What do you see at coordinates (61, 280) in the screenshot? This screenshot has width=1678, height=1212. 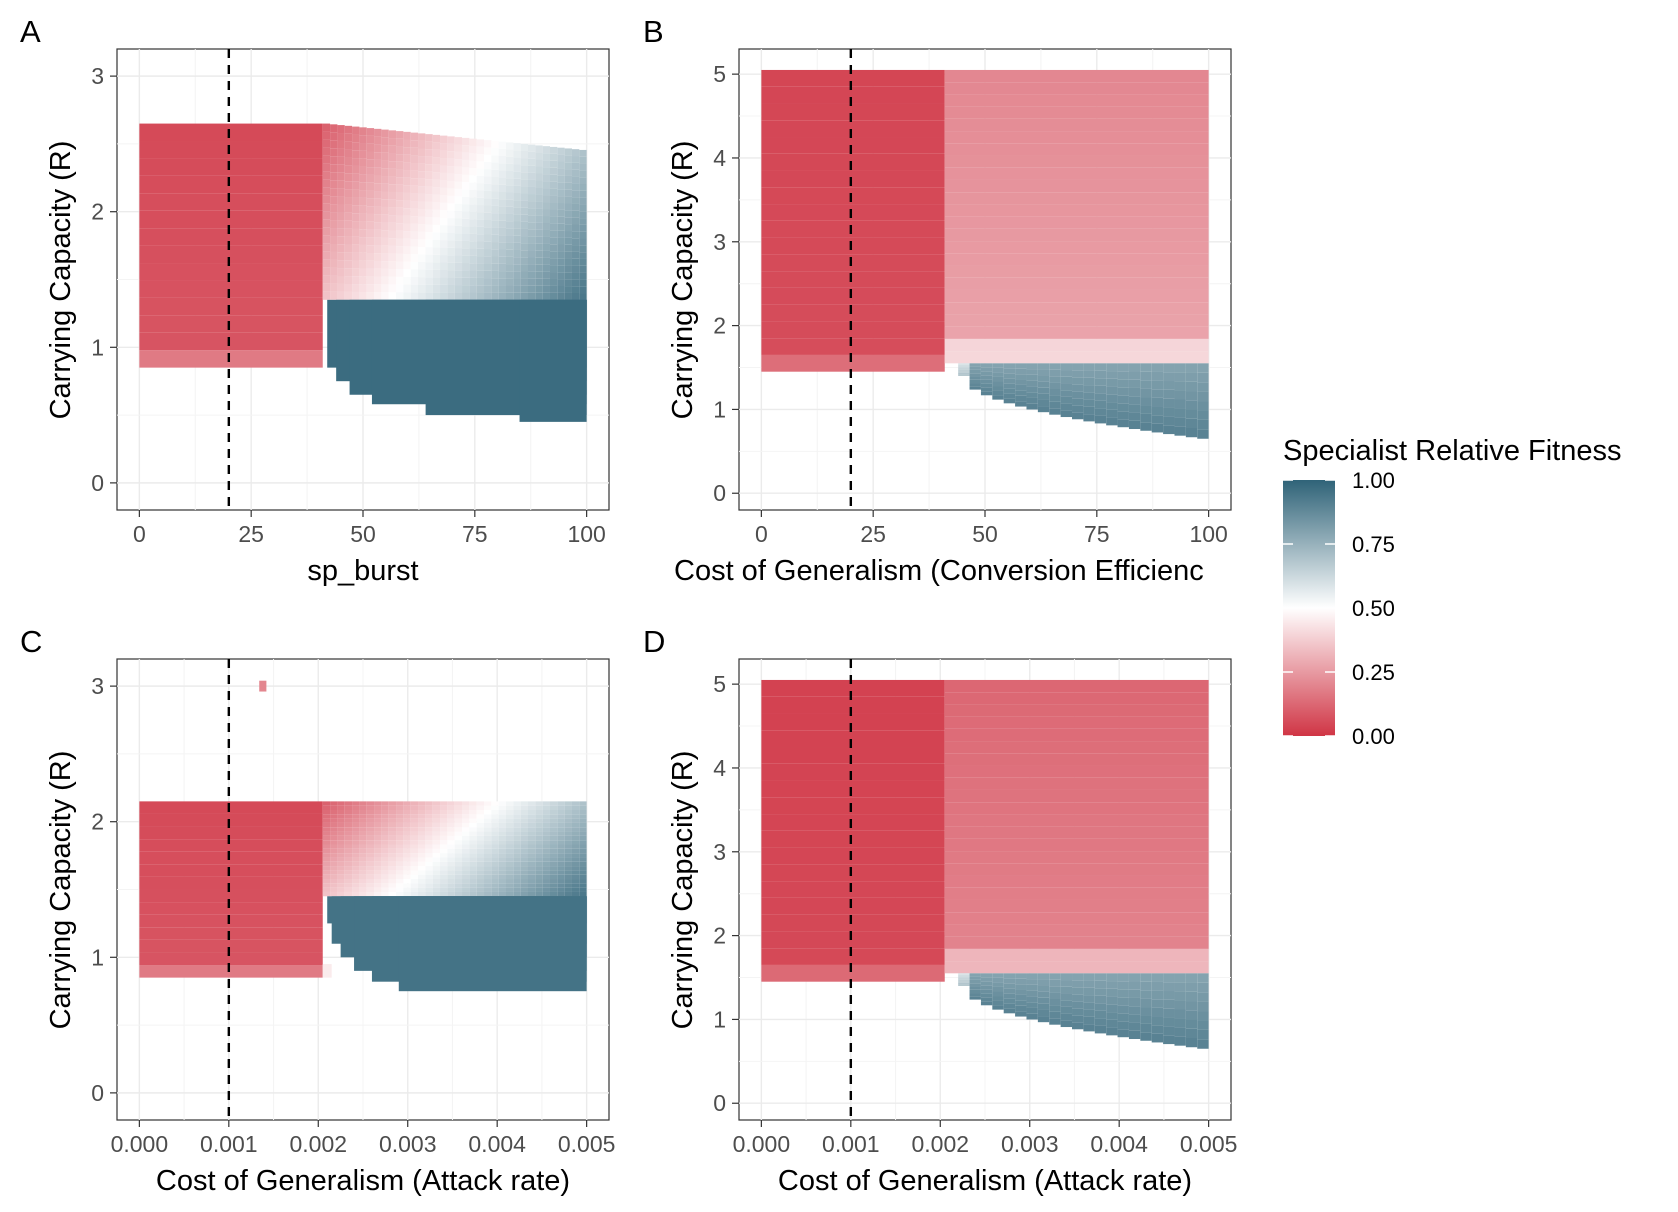 I see `y-axis-title: Carrying Capacity (R)` at bounding box center [61, 280].